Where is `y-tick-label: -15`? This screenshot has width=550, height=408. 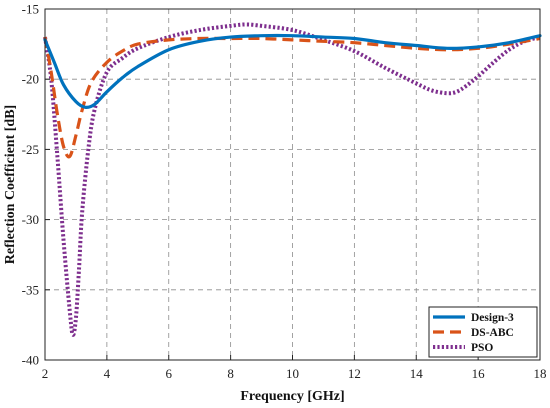 y-tick-label: -15 is located at coordinates (30, 9).